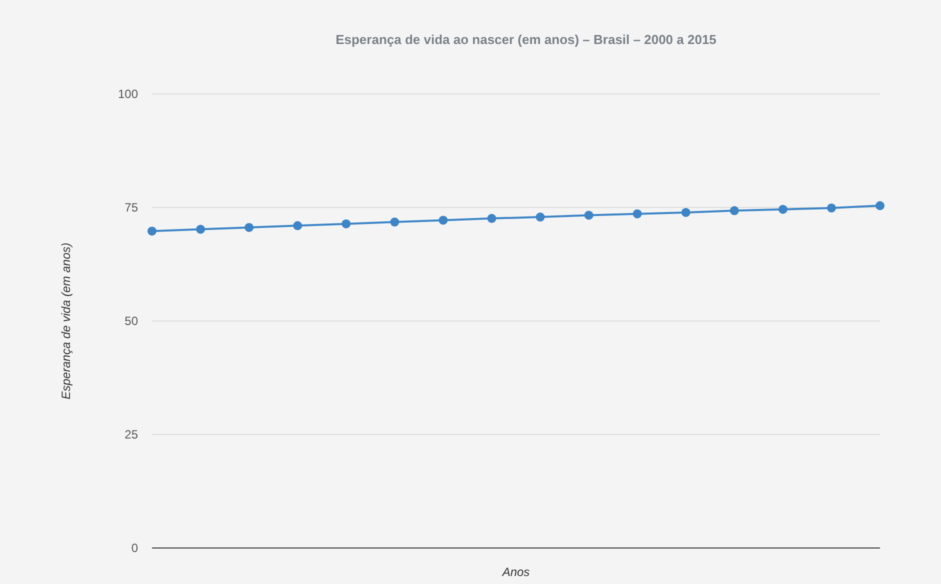  Describe the element at coordinates (131, 435) in the screenshot. I see `y-tick-label: 25` at that location.